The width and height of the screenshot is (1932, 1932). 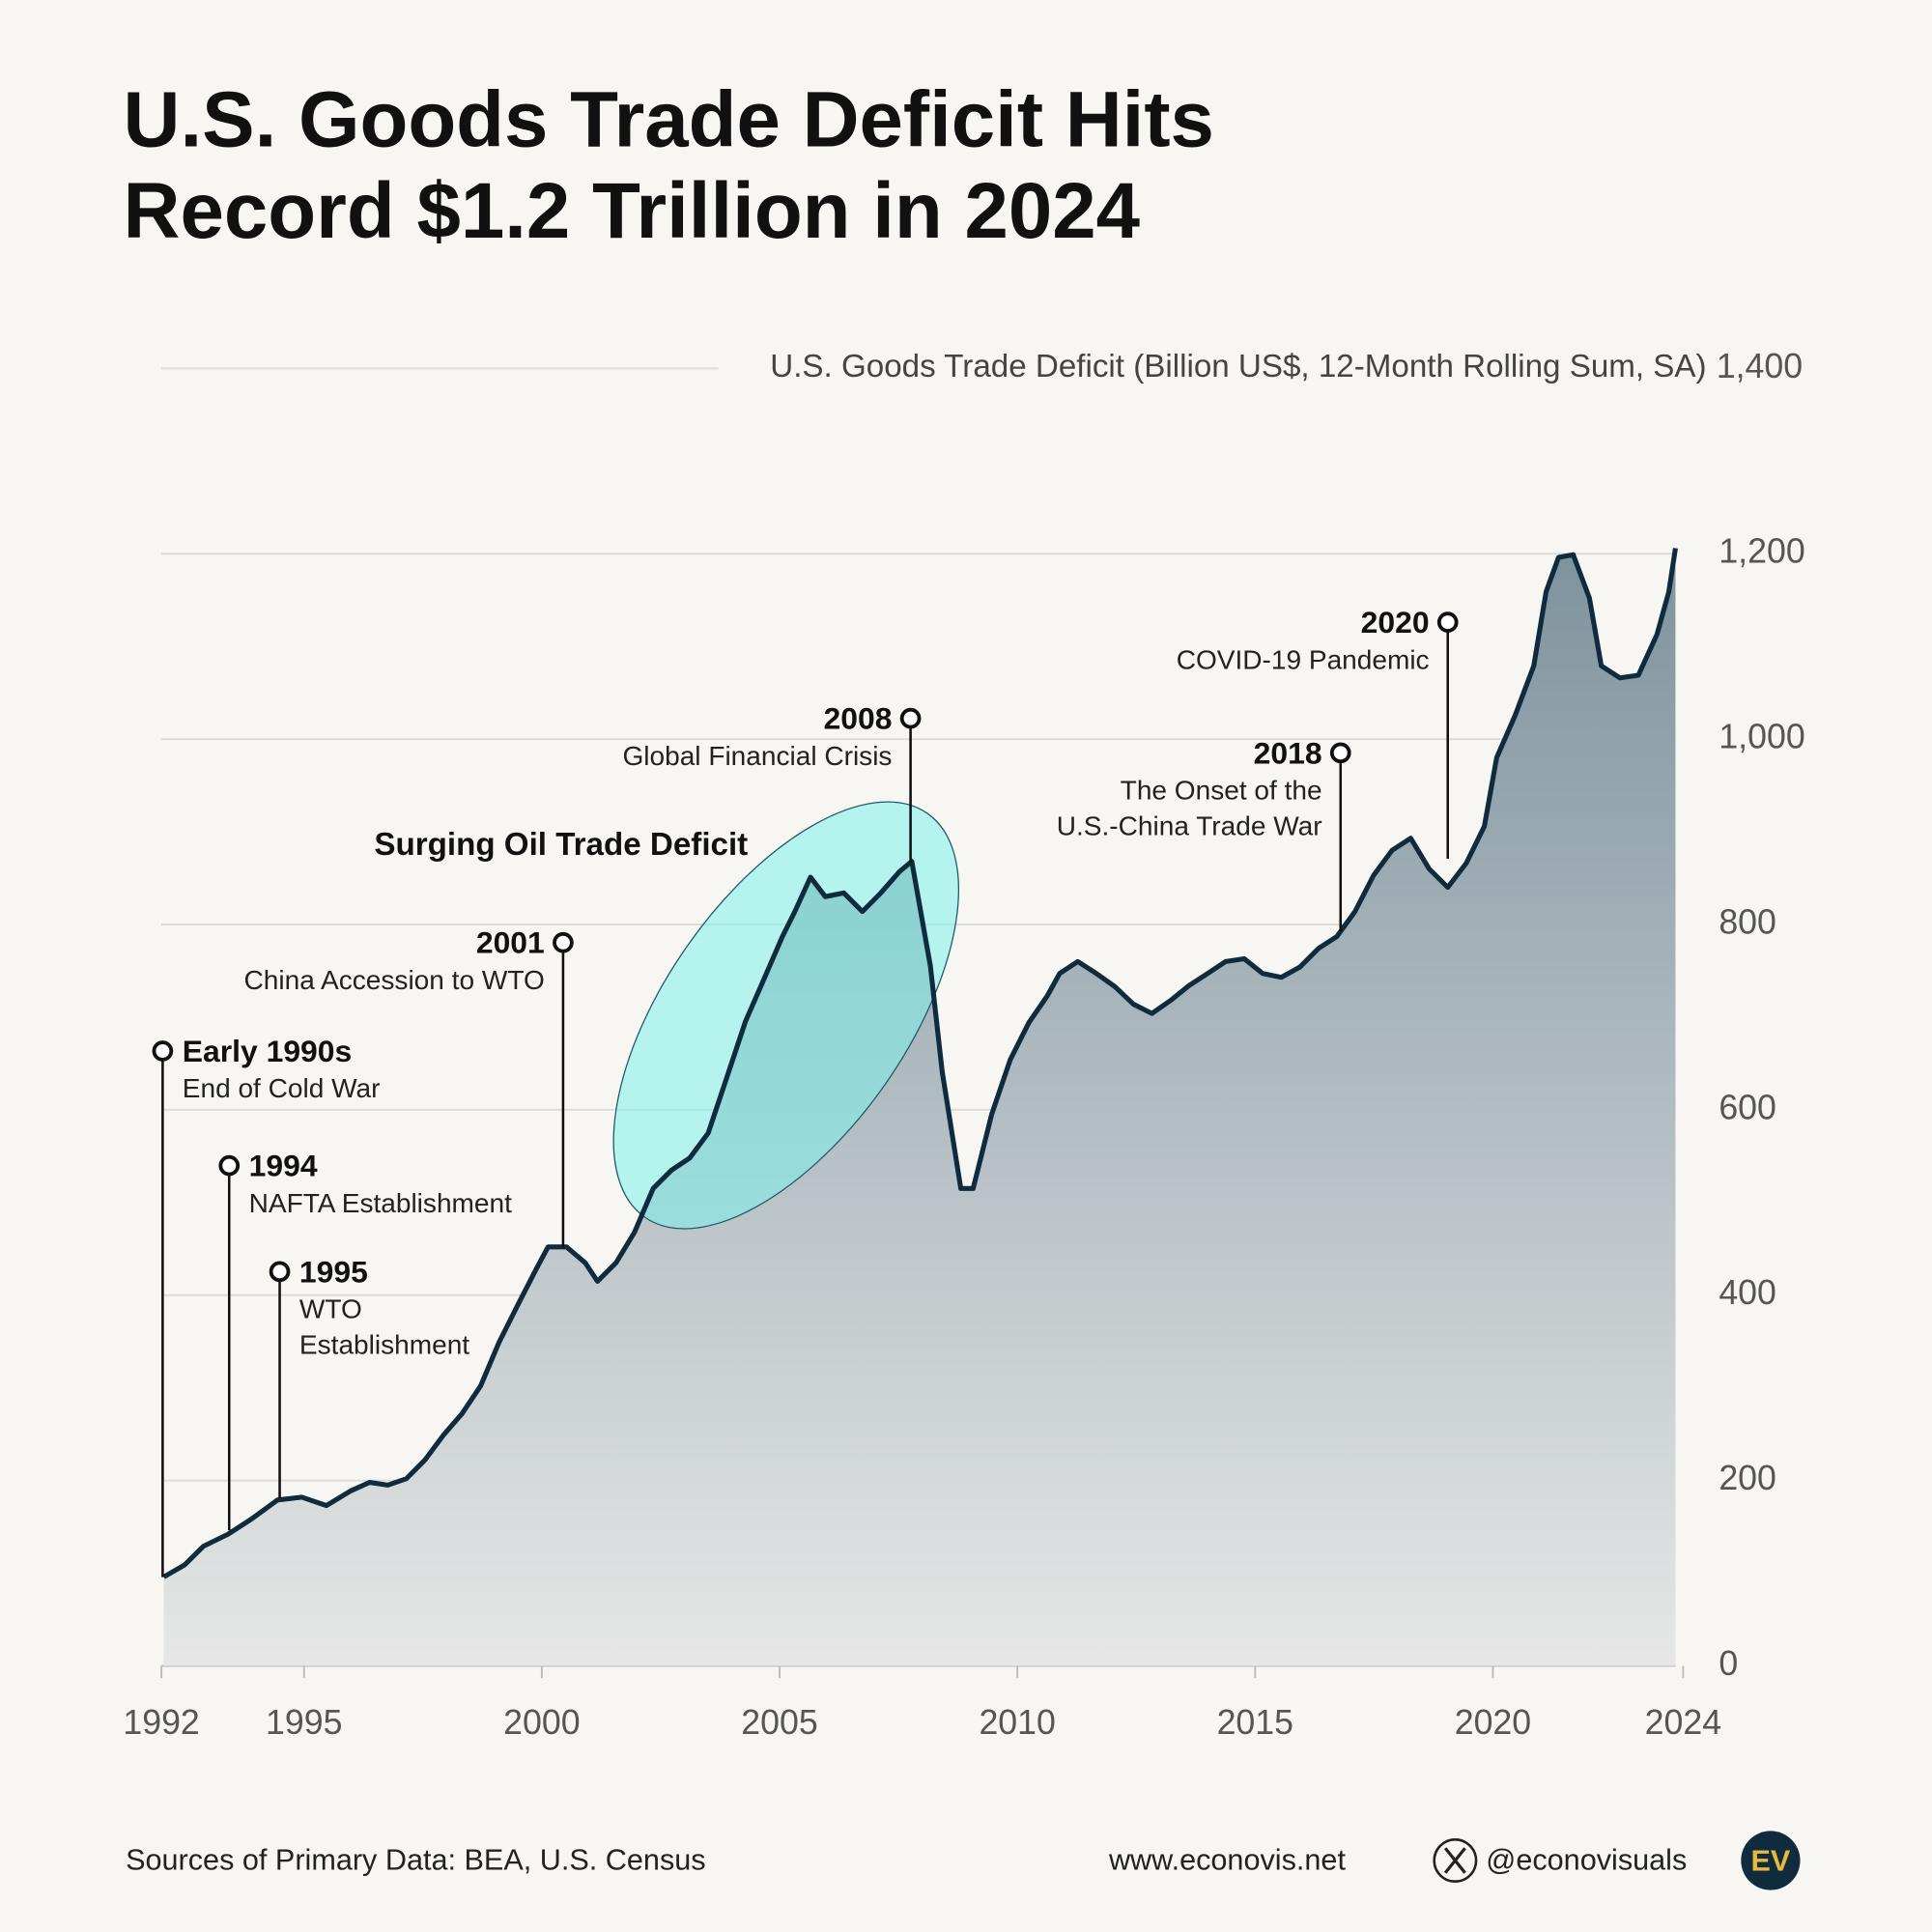 What do you see at coordinates (786, 1015) in the screenshot?
I see `highlight-ellipse` at bounding box center [786, 1015].